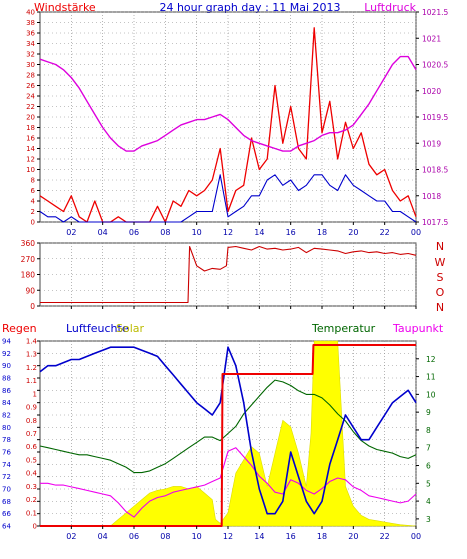  Describe the element at coordinates (30, 160) in the screenshot. I see `wind-y-tick-label: 12` at that location.